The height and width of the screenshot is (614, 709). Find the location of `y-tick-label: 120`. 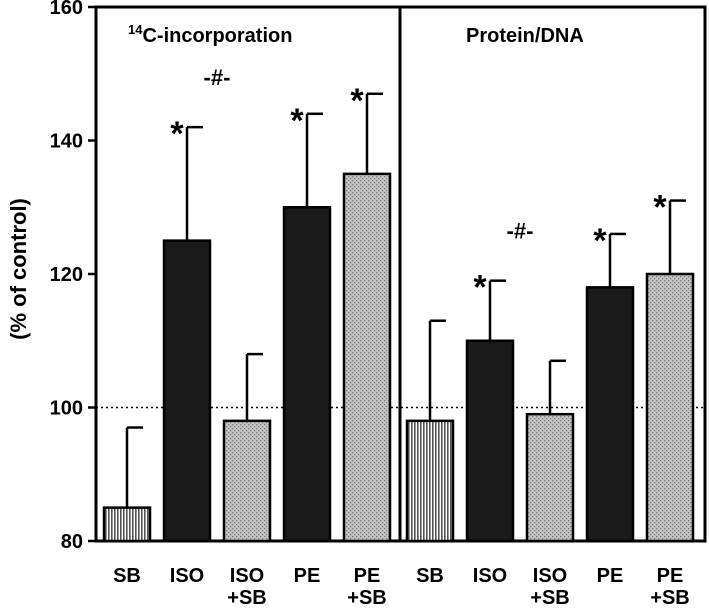

y-tick-label: 120 is located at coordinates (66, 275).